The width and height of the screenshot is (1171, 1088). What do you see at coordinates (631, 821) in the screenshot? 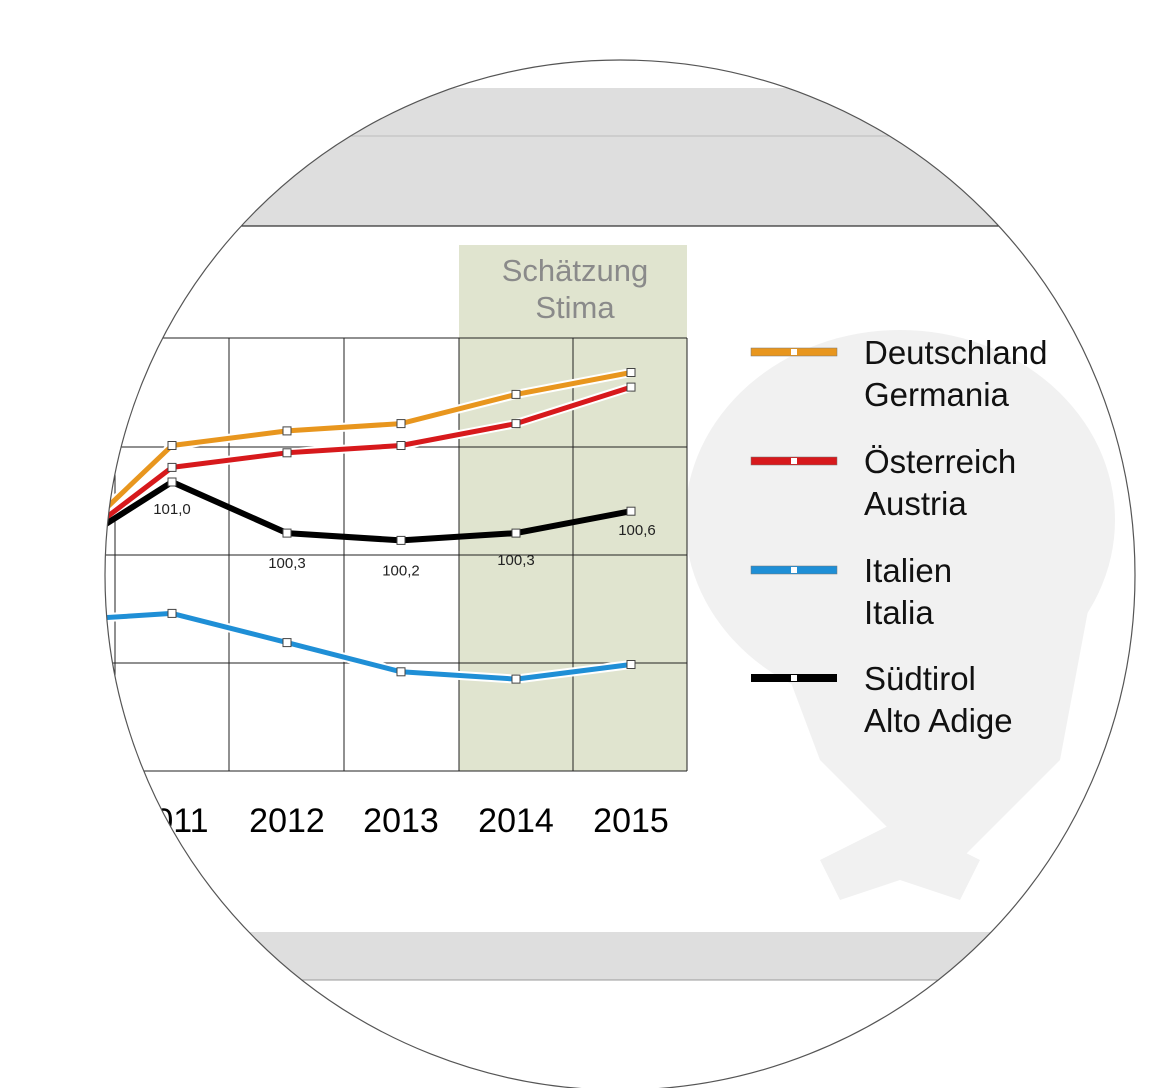
I see `x-tick-label: 2015` at bounding box center [631, 821].